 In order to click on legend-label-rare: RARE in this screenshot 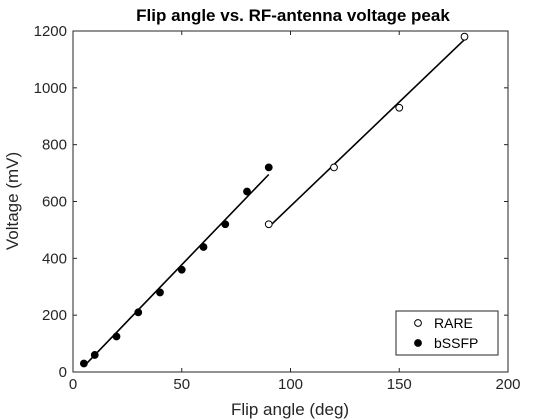, I will do `click(453, 323)`.